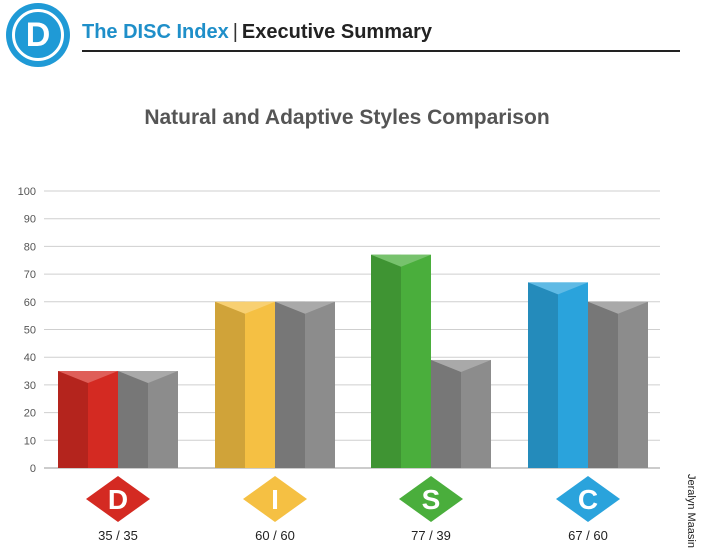 This screenshot has height=548, width=708. What do you see at coordinates (30, 414) in the screenshot?
I see `y-tick-label: 20` at bounding box center [30, 414].